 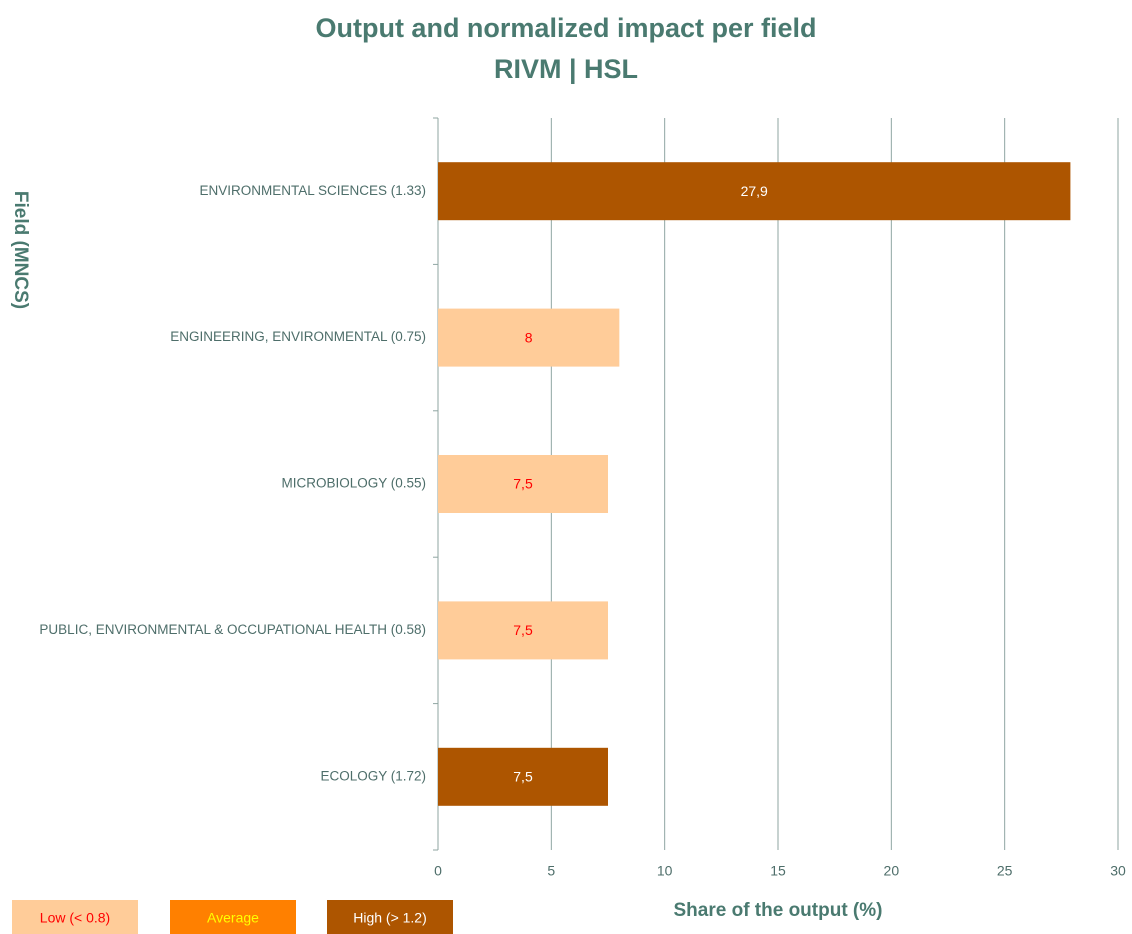 What do you see at coordinates (565, 28) in the screenshot?
I see `chart-title: Output and normalized impact per field` at bounding box center [565, 28].